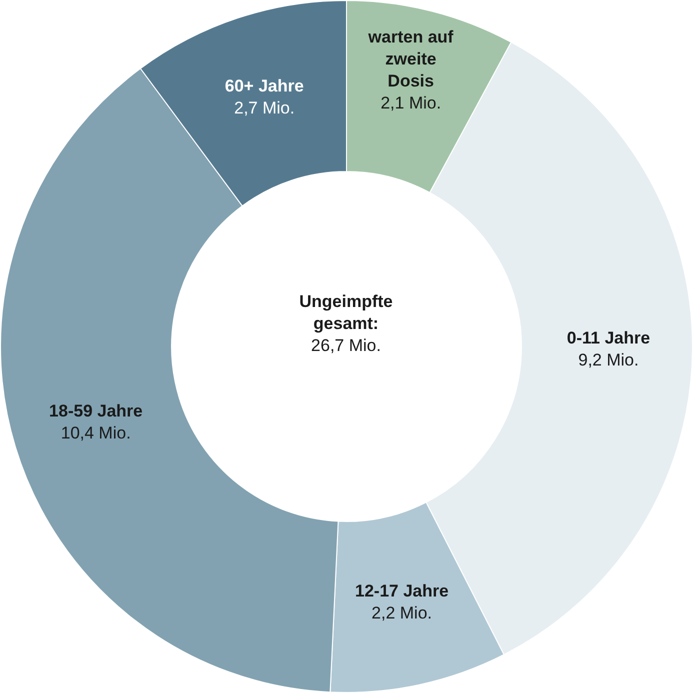 Image resolution: width=693 pixels, height=693 pixels. I want to click on slice-label: 0-11 Jahre, so click(608, 338).